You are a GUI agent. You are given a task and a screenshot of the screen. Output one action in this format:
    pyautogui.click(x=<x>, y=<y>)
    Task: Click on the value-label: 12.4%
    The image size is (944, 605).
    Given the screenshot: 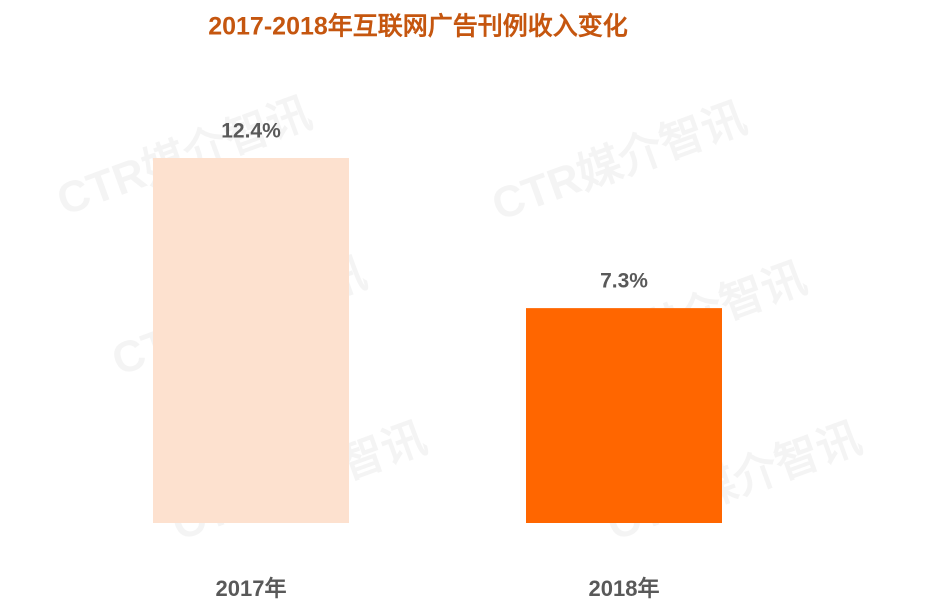 What is the action you would take?
    pyautogui.click(x=251, y=131)
    